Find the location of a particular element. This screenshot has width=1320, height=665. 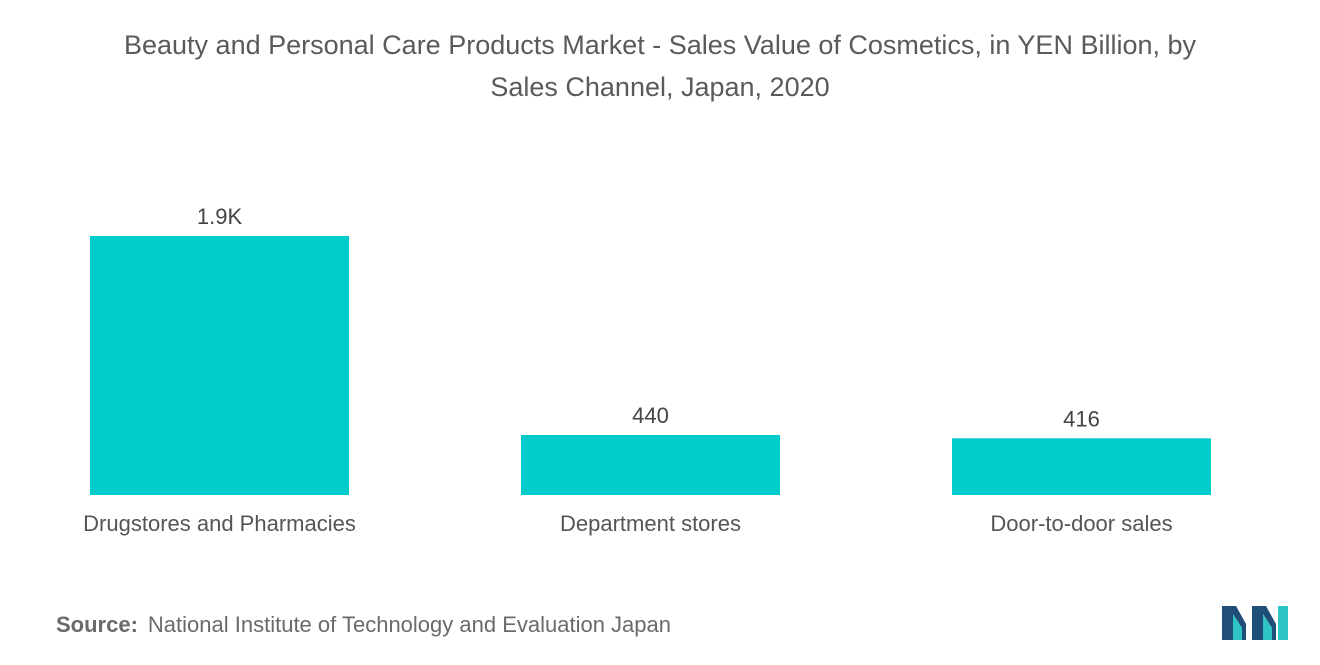

bar-value-label-3: 416 is located at coordinates (1081, 418).